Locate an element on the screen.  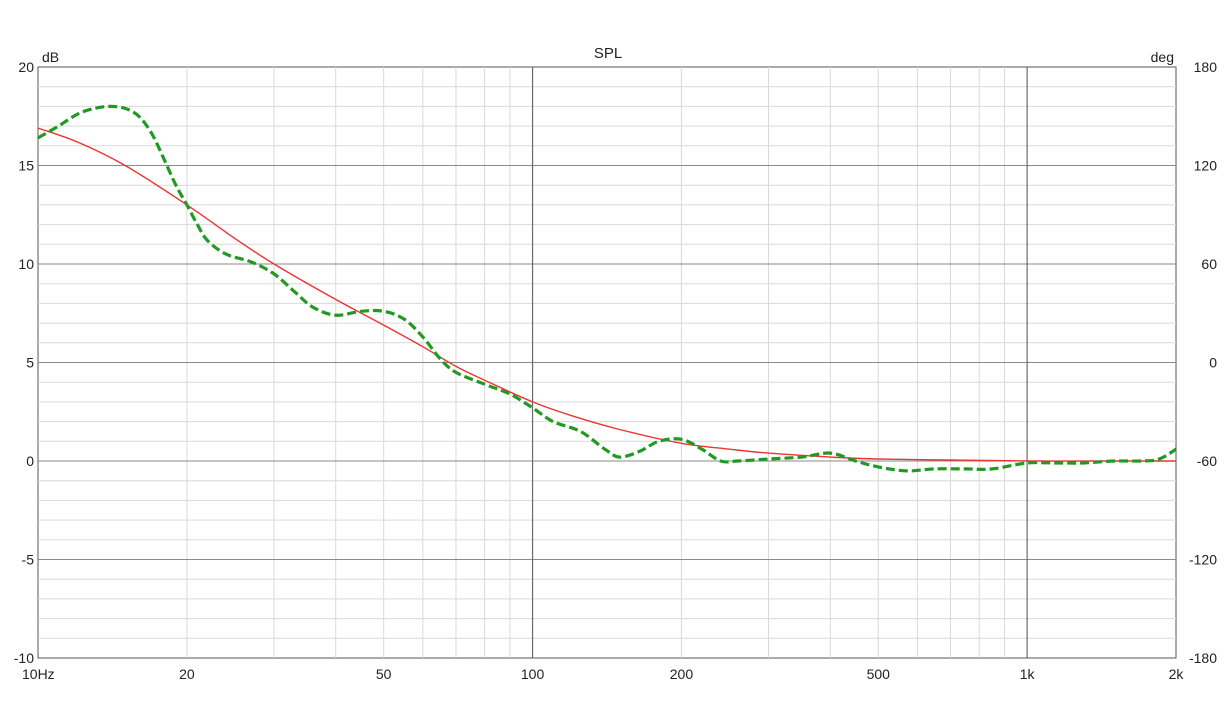
y-tick-label-right: 60 is located at coordinates (1209, 264).